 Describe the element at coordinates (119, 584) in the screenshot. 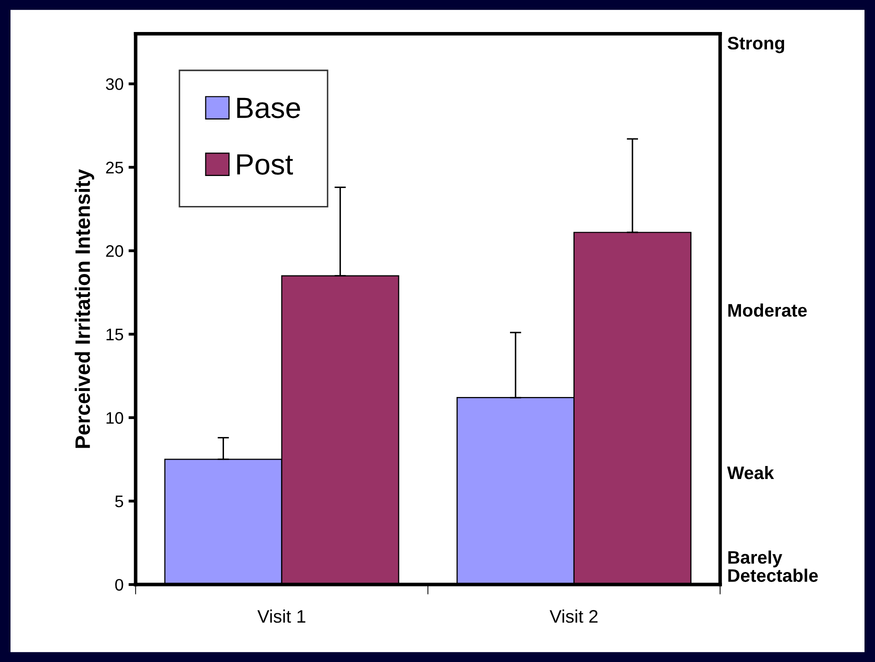

I see `y-tick-label: 0` at that location.